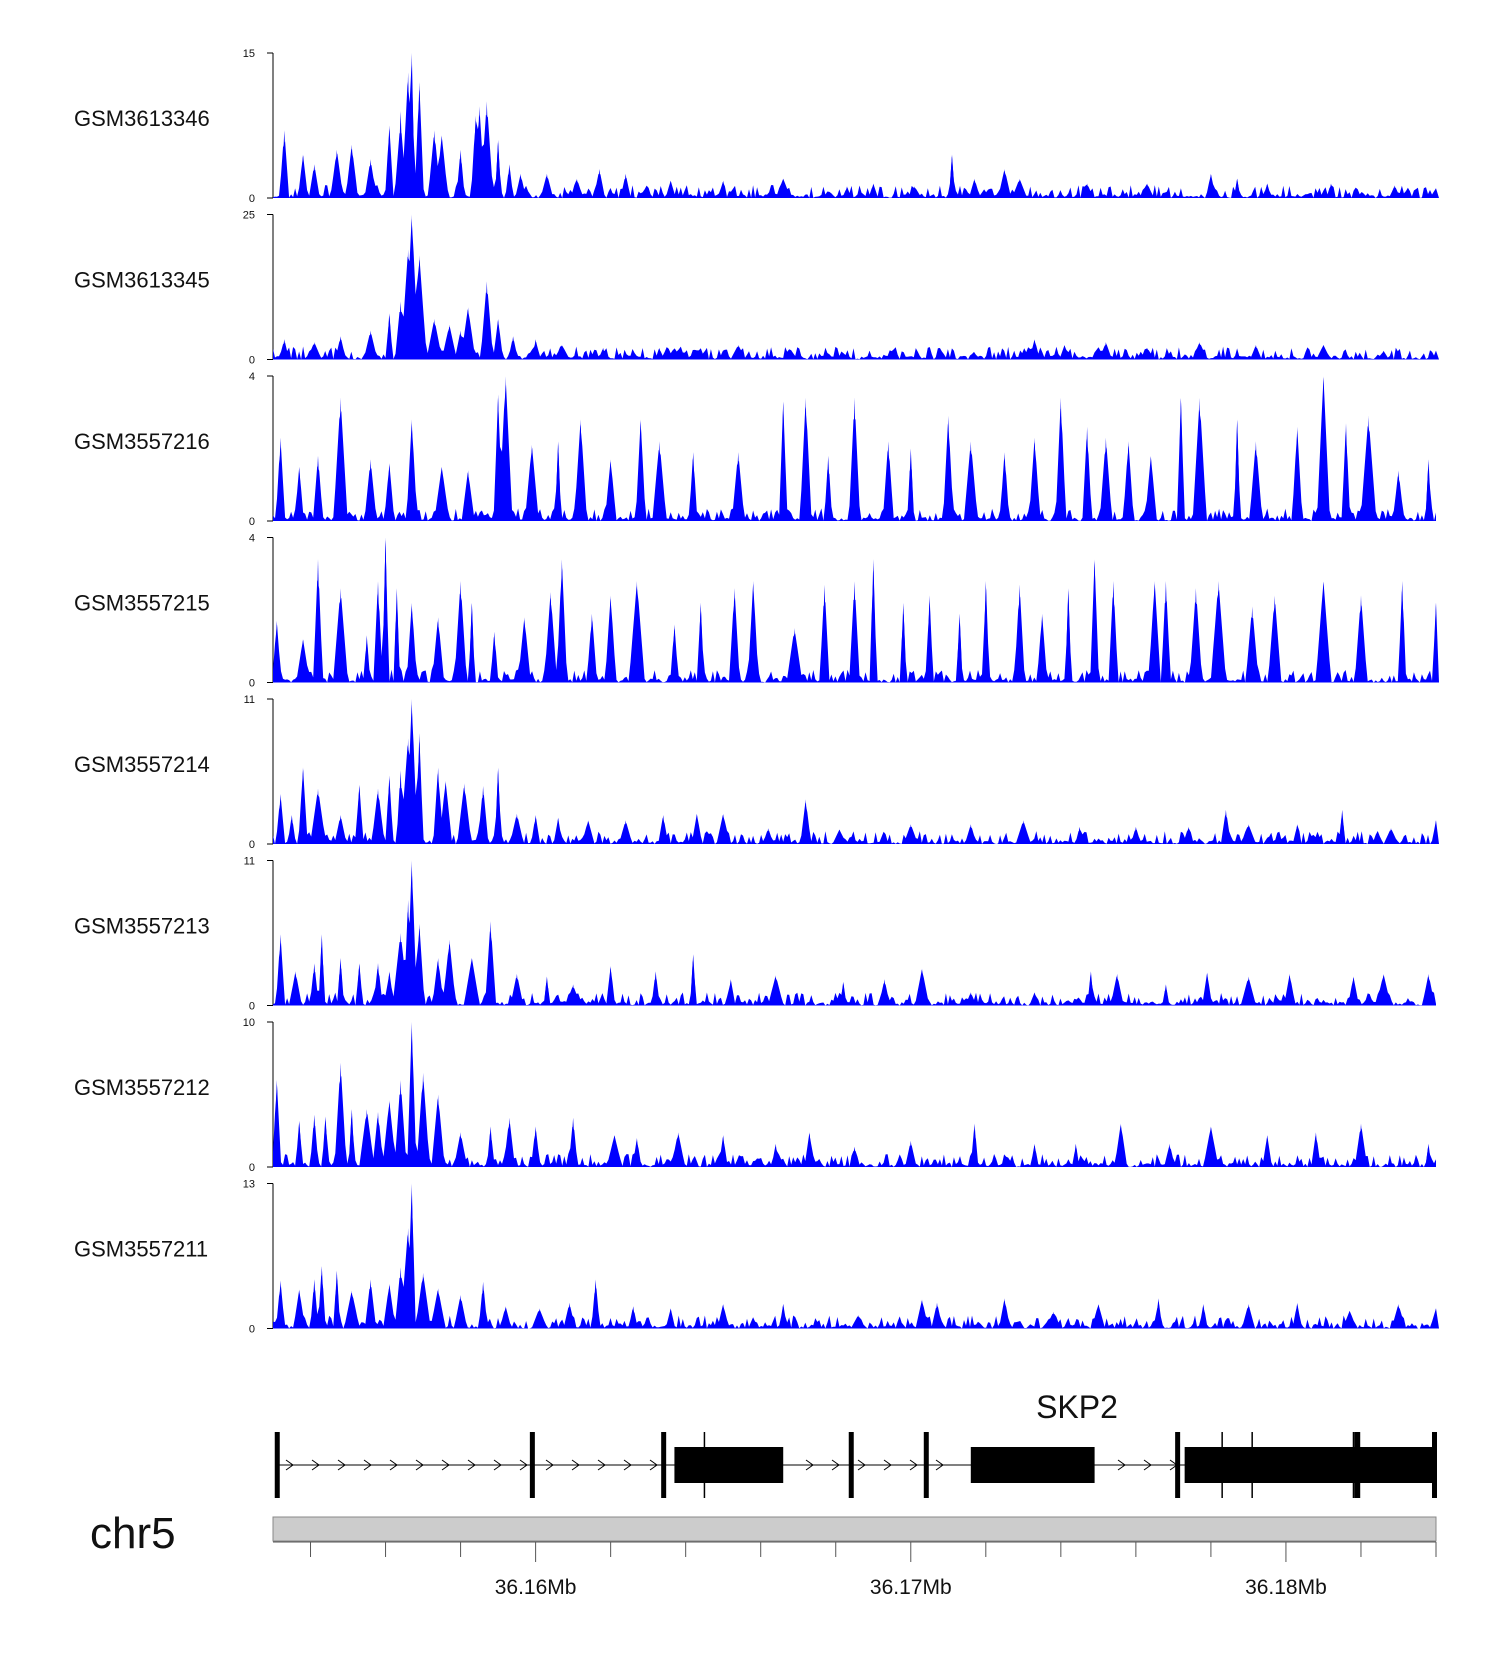 The image size is (1500, 1660). I want to click on coverage-track: GSM3557211 13 0, so click(756, 1257).